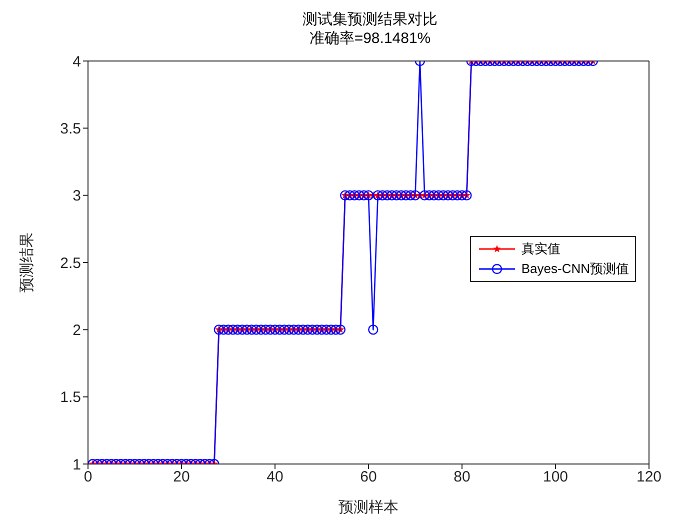 Image resolution: width=700 pixels, height=525 pixels. I want to click on y-tick-label: 1.5, so click(70, 397).